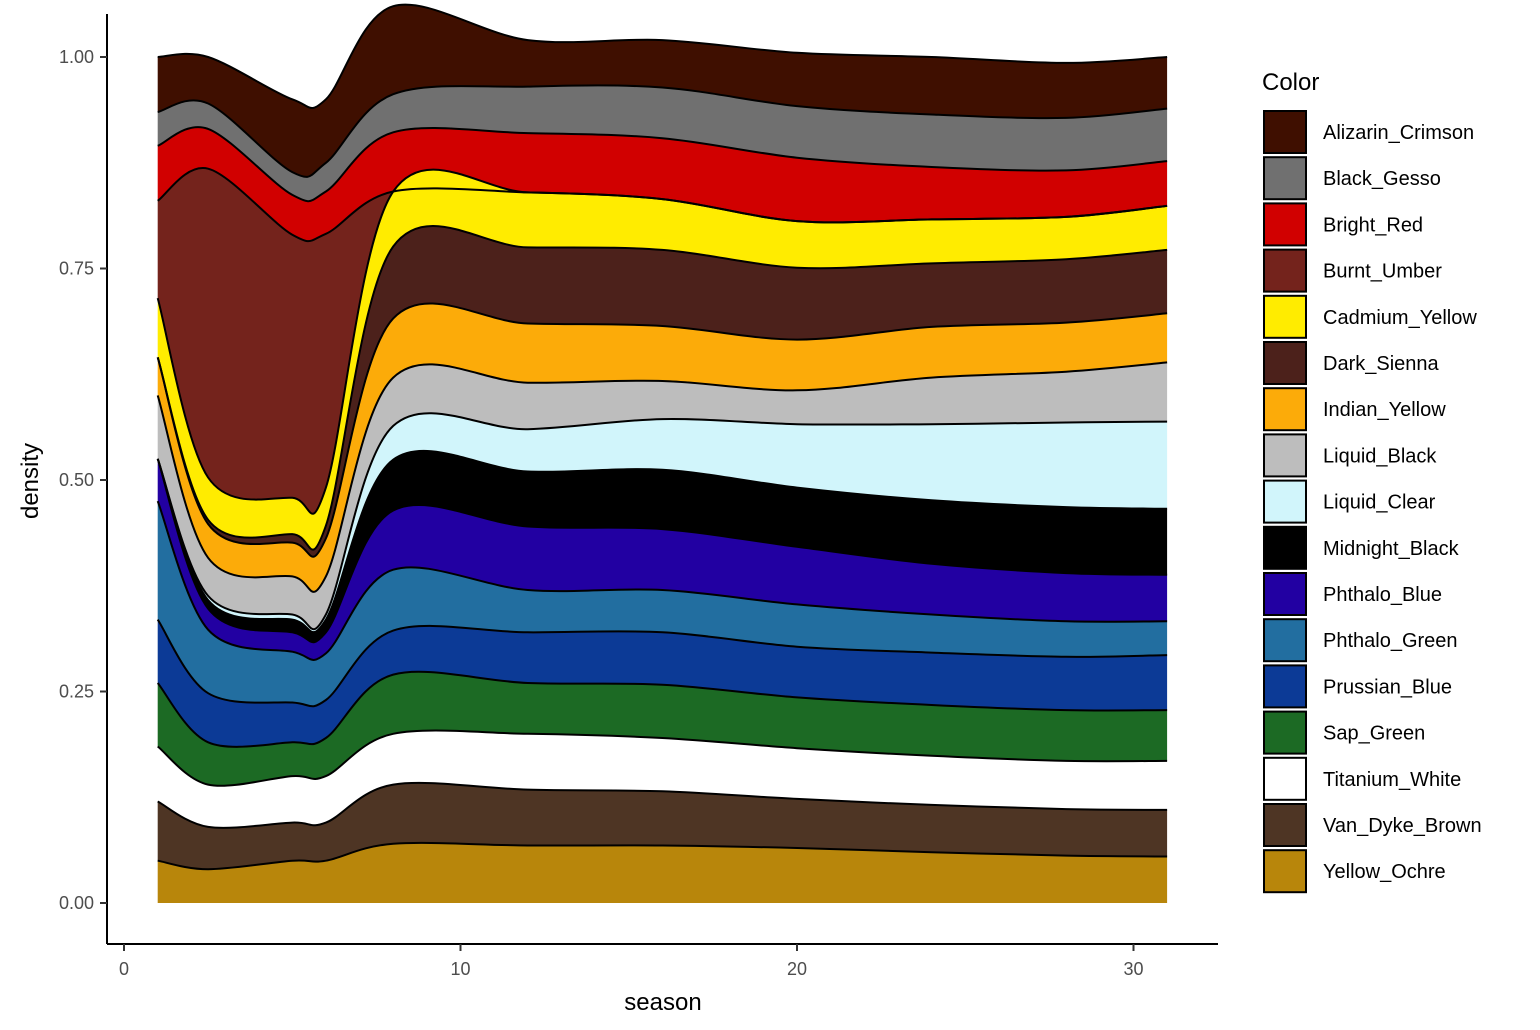  What do you see at coordinates (76, 480) in the screenshot?
I see `y-tick-label: 0.50` at bounding box center [76, 480].